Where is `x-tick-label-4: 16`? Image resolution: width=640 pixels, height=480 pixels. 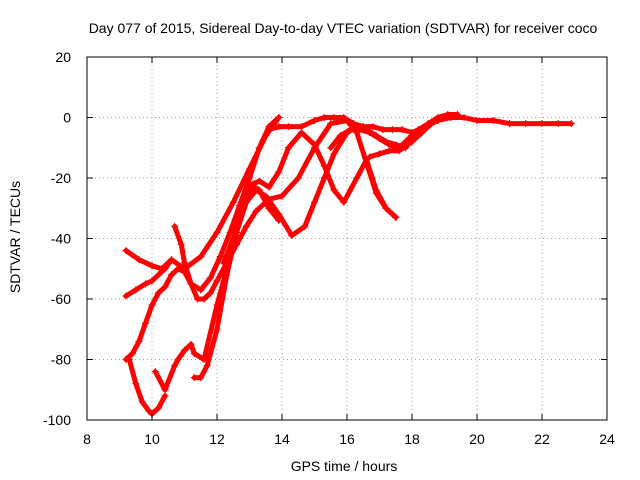
x-tick-label-4: 16 is located at coordinates (347, 439).